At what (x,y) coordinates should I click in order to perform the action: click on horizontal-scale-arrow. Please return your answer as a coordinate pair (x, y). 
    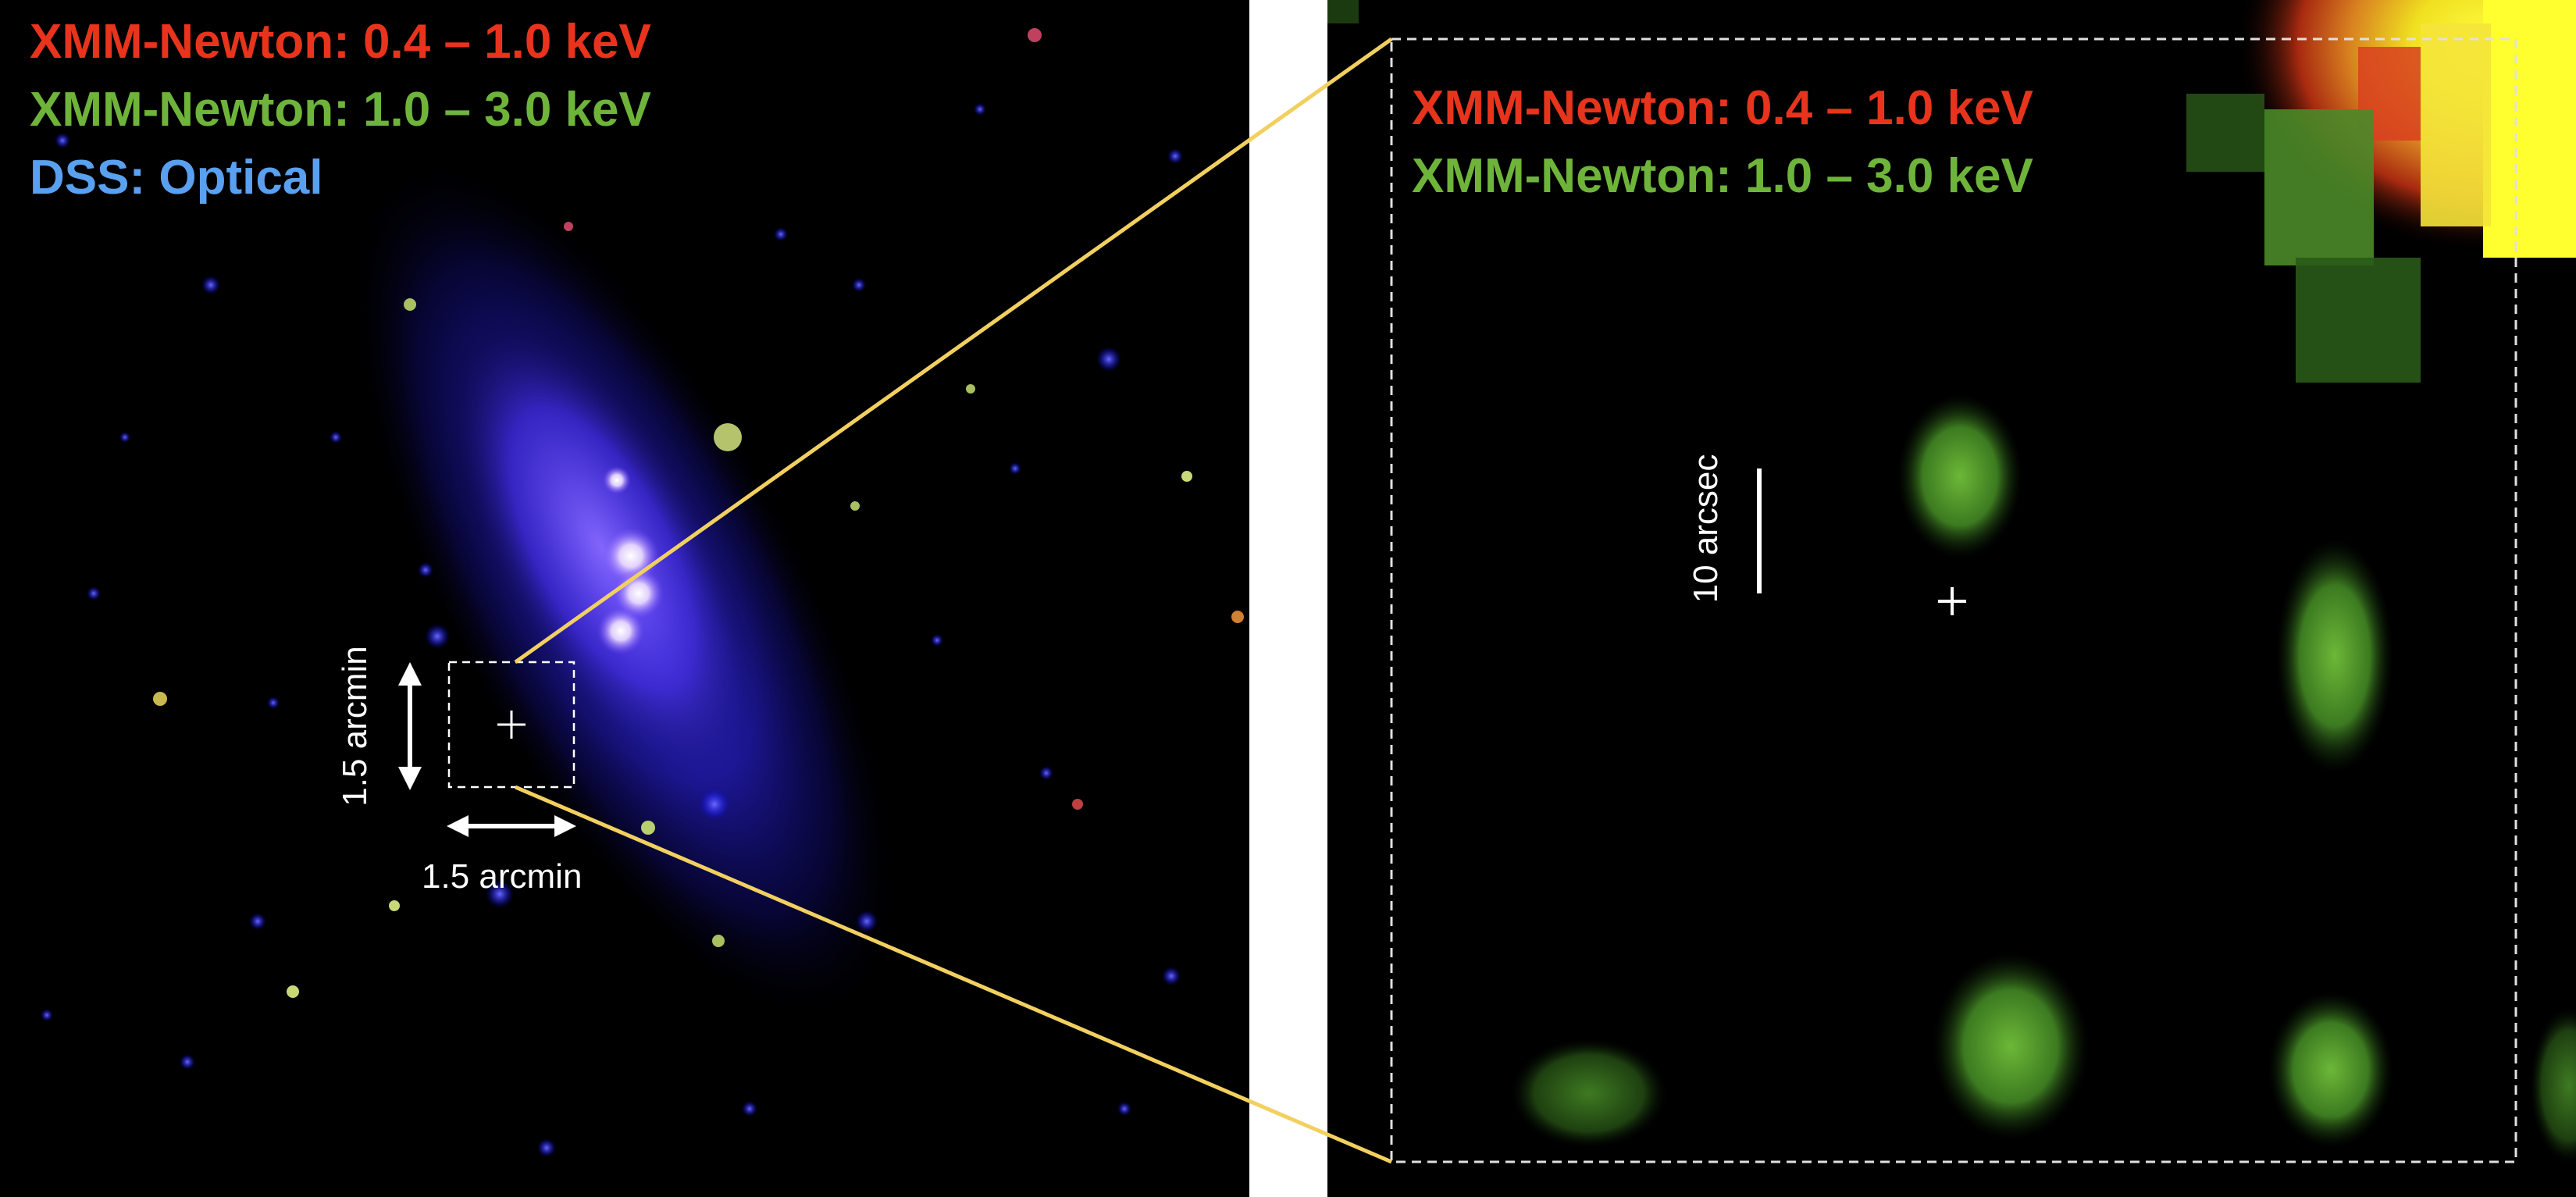
    Looking at the image, I should click on (511, 826).